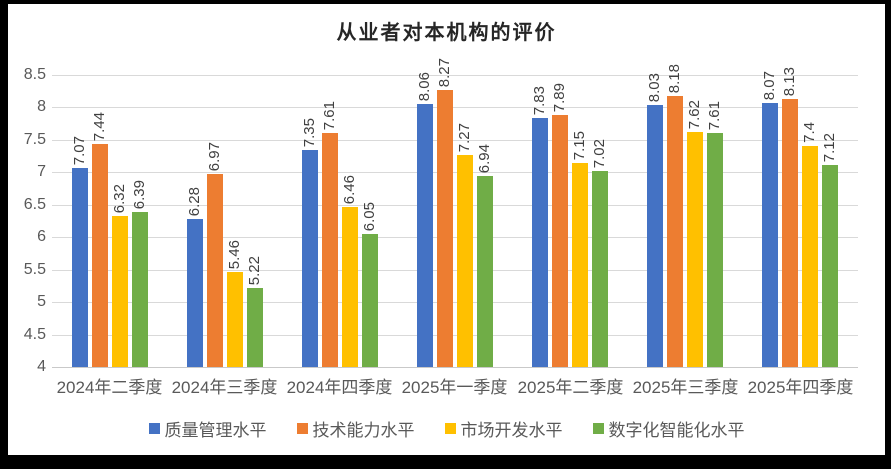 The width and height of the screenshot is (891, 469). Describe the element at coordinates (119, 198) in the screenshot. I see `bar-value-label: 6.32` at that location.